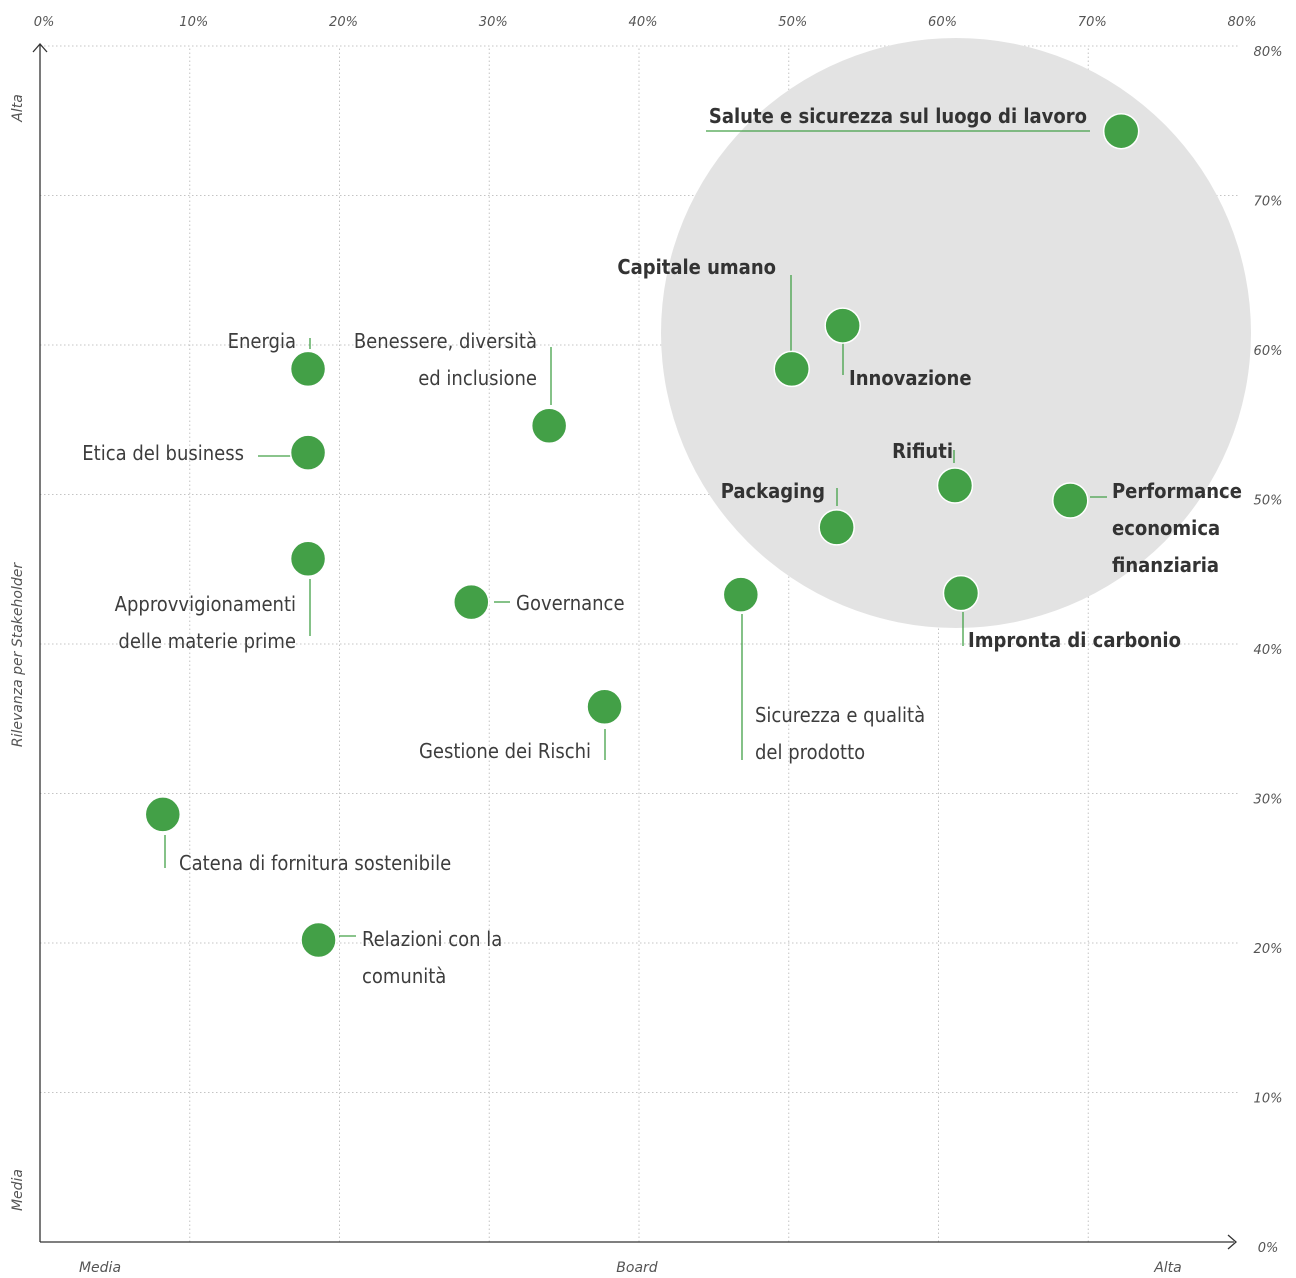 This screenshot has height=1278, width=1296. I want to click on x-axis-arrow, so click(1232, 1242).